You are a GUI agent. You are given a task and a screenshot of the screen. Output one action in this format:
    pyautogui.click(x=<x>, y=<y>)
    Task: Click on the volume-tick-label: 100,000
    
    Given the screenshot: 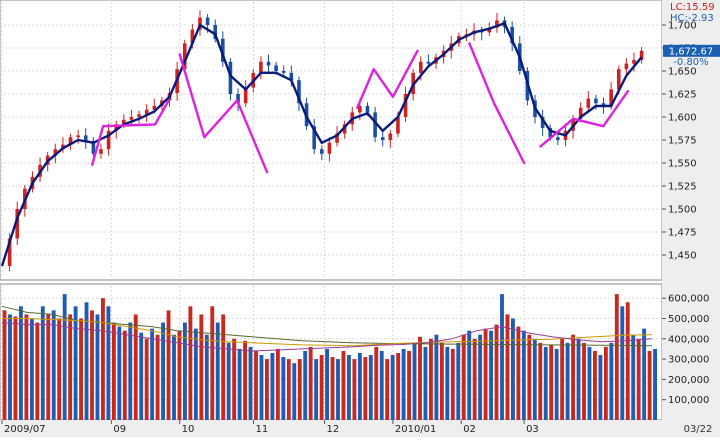 What is the action you would take?
    pyautogui.click(x=688, y=400)
    